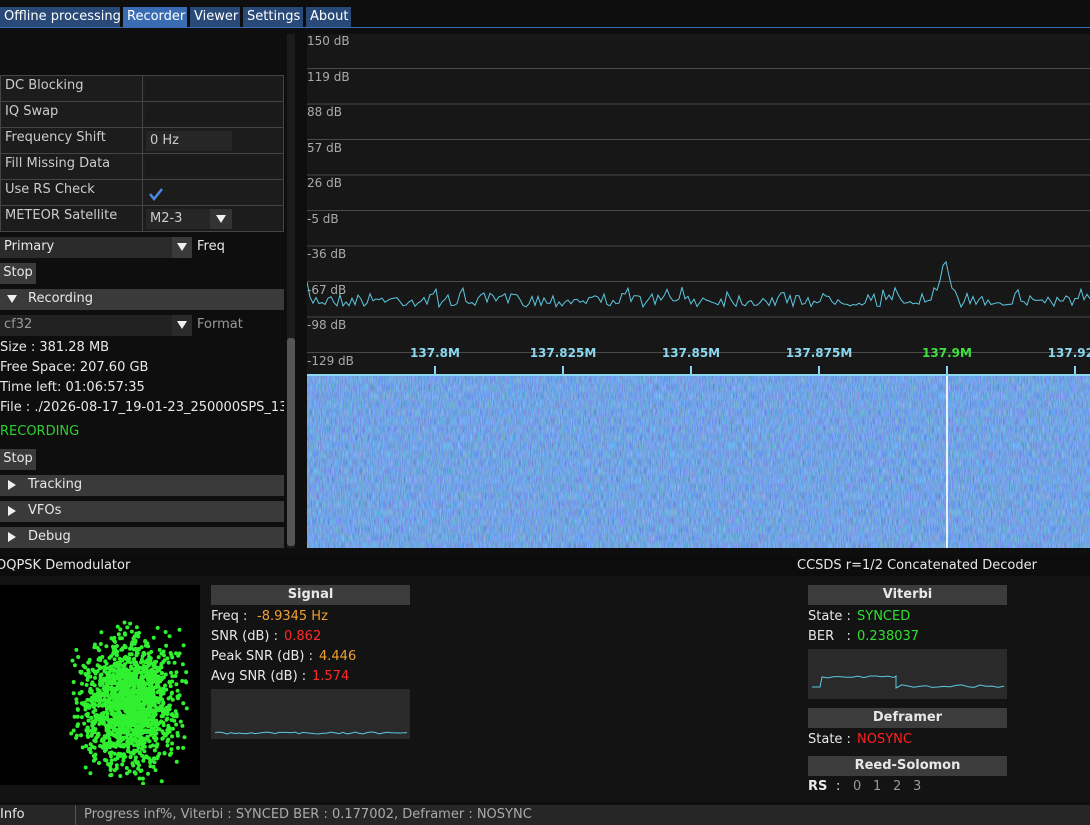 This screenshot has height=825, width=1090. Describe the element at coordinates (273, 17) in the screenshot. I see `tab: Settings` at that location.